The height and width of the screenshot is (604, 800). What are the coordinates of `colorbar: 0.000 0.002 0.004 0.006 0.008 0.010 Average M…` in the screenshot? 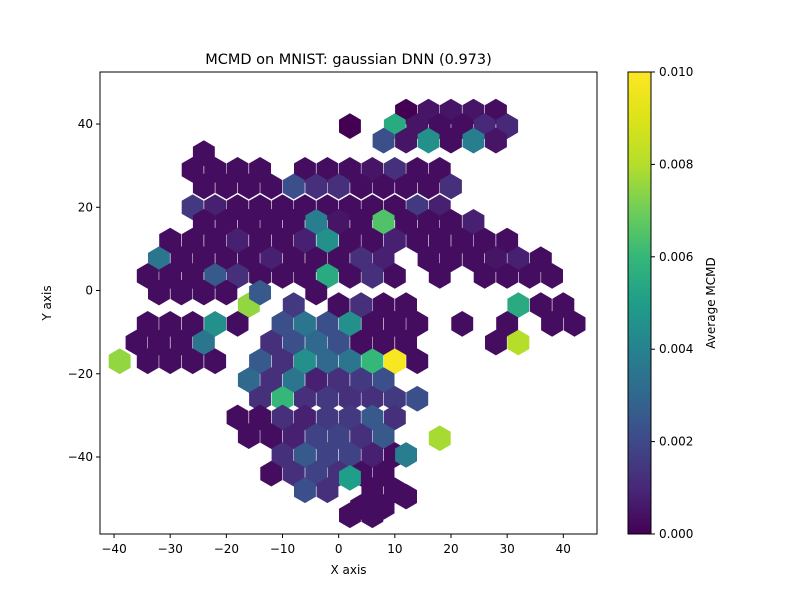 It's located at (672, 303).